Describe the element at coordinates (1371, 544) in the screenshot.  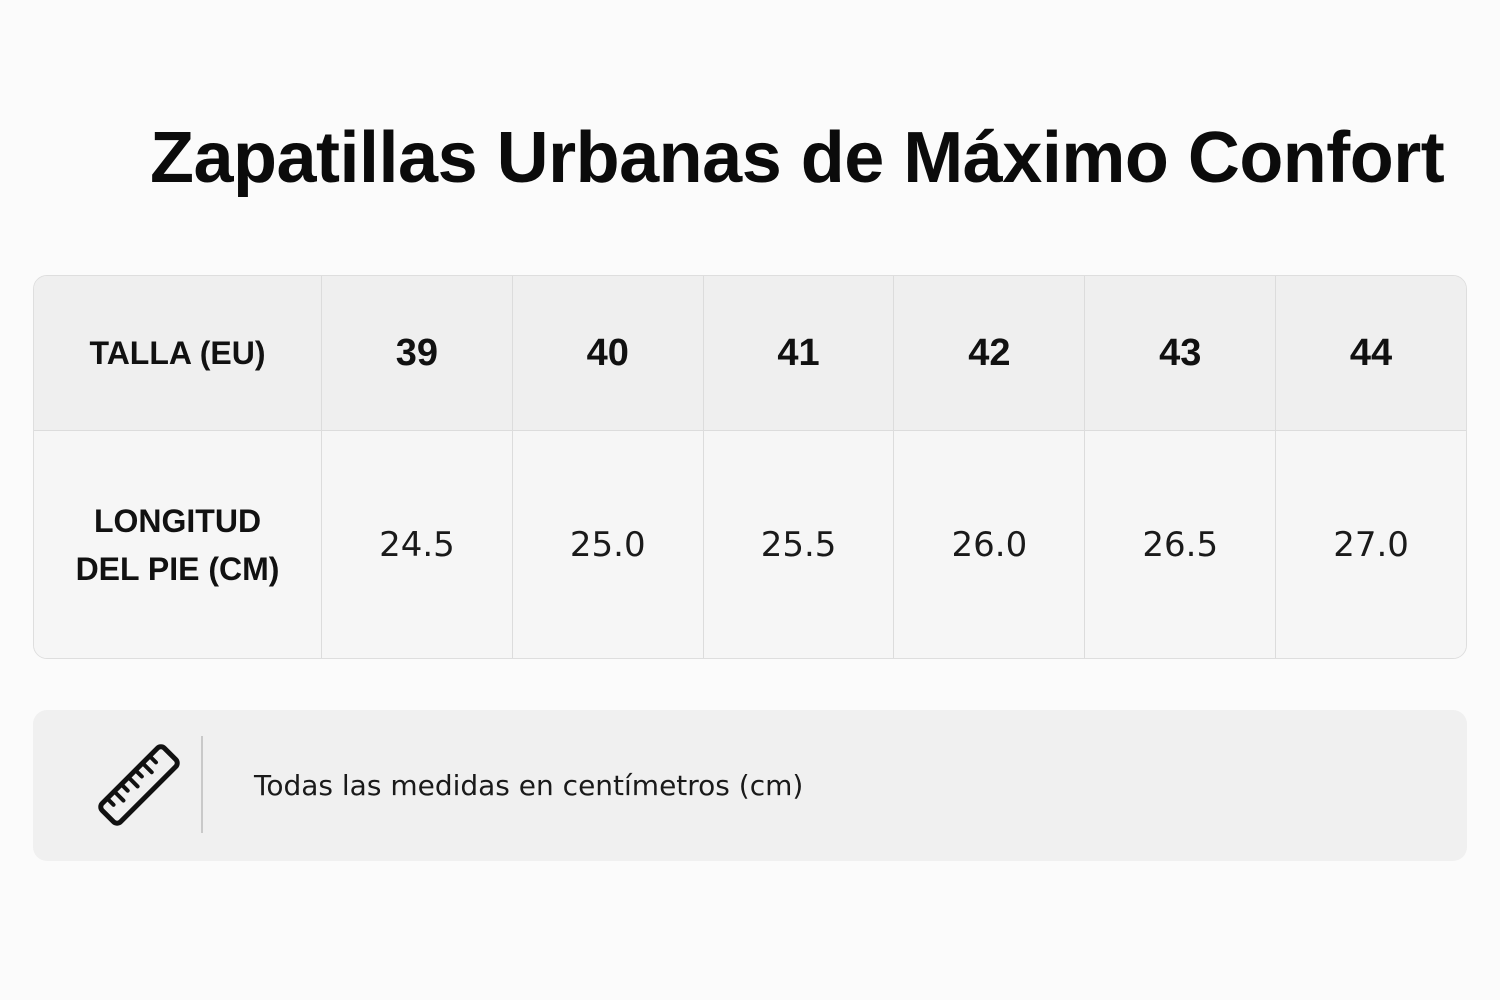
I see `length-cell-44: 27.0` at that location.